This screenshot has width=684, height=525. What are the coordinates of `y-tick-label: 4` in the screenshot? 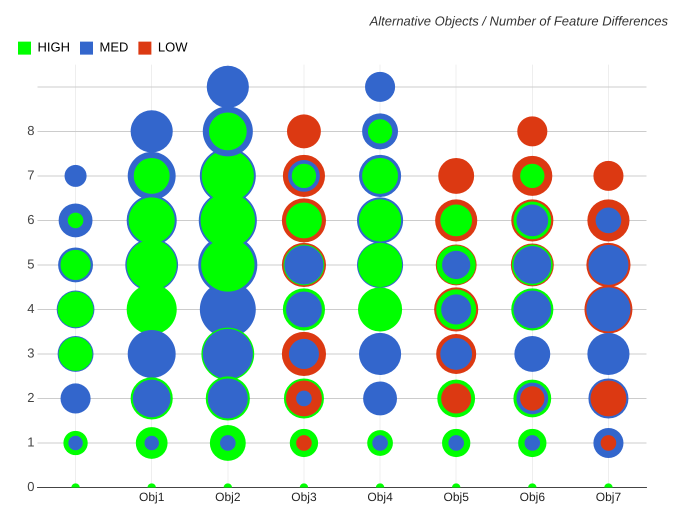 It's located at (30, 308).